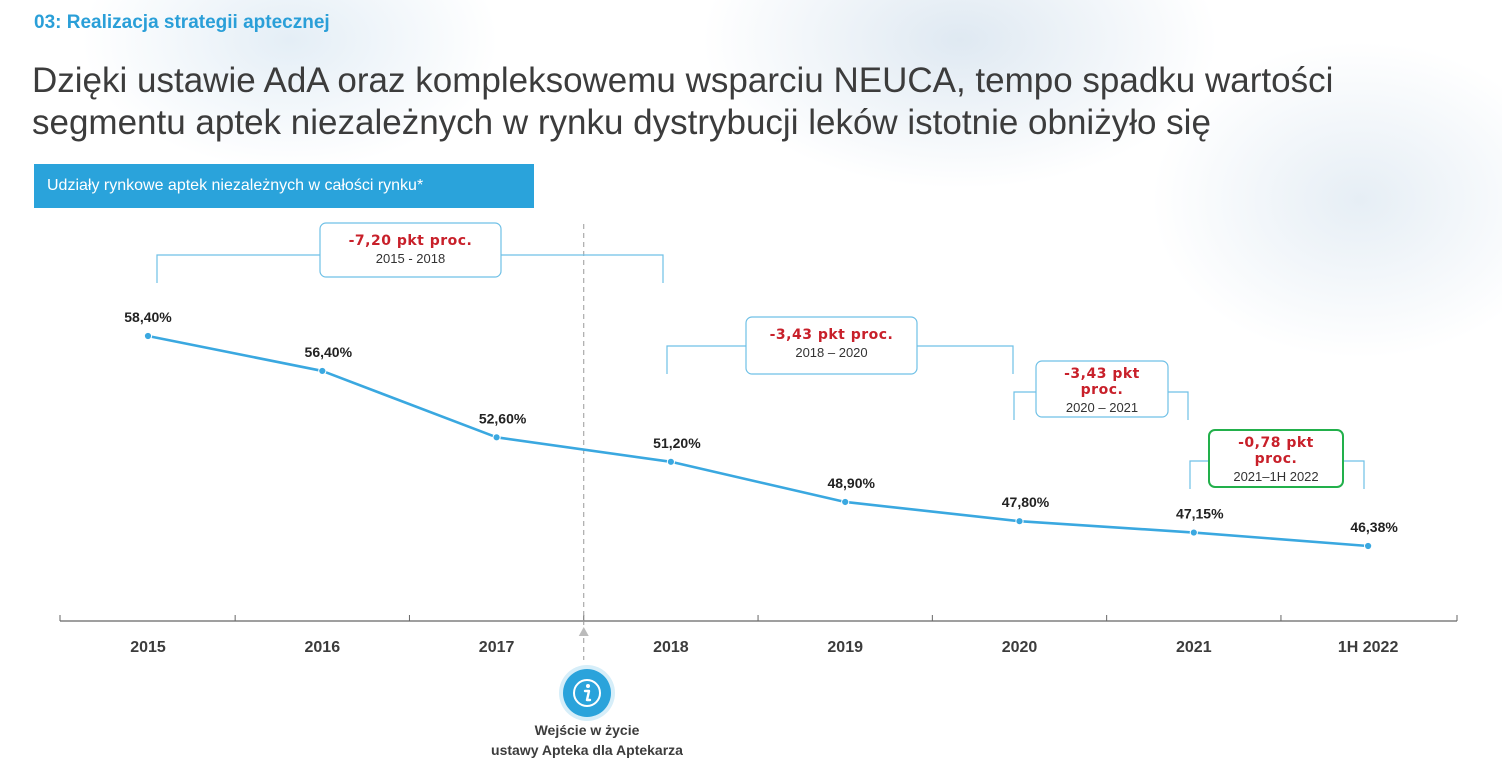 This screenshot has width=1502, height=779. Describe the element at coordinates (1276, 451) in the screenshot. I see `annotation-value: -0,78 pkt proc.` at that location.